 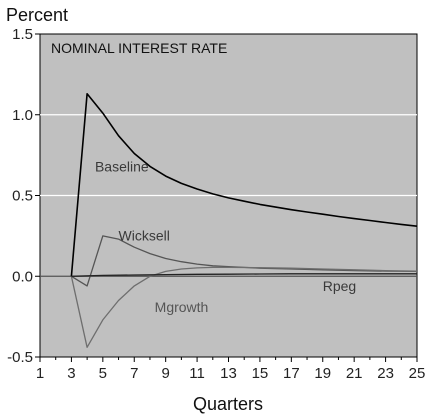 I want to click on x-tick-label: 21, so click(x=354, y=373).